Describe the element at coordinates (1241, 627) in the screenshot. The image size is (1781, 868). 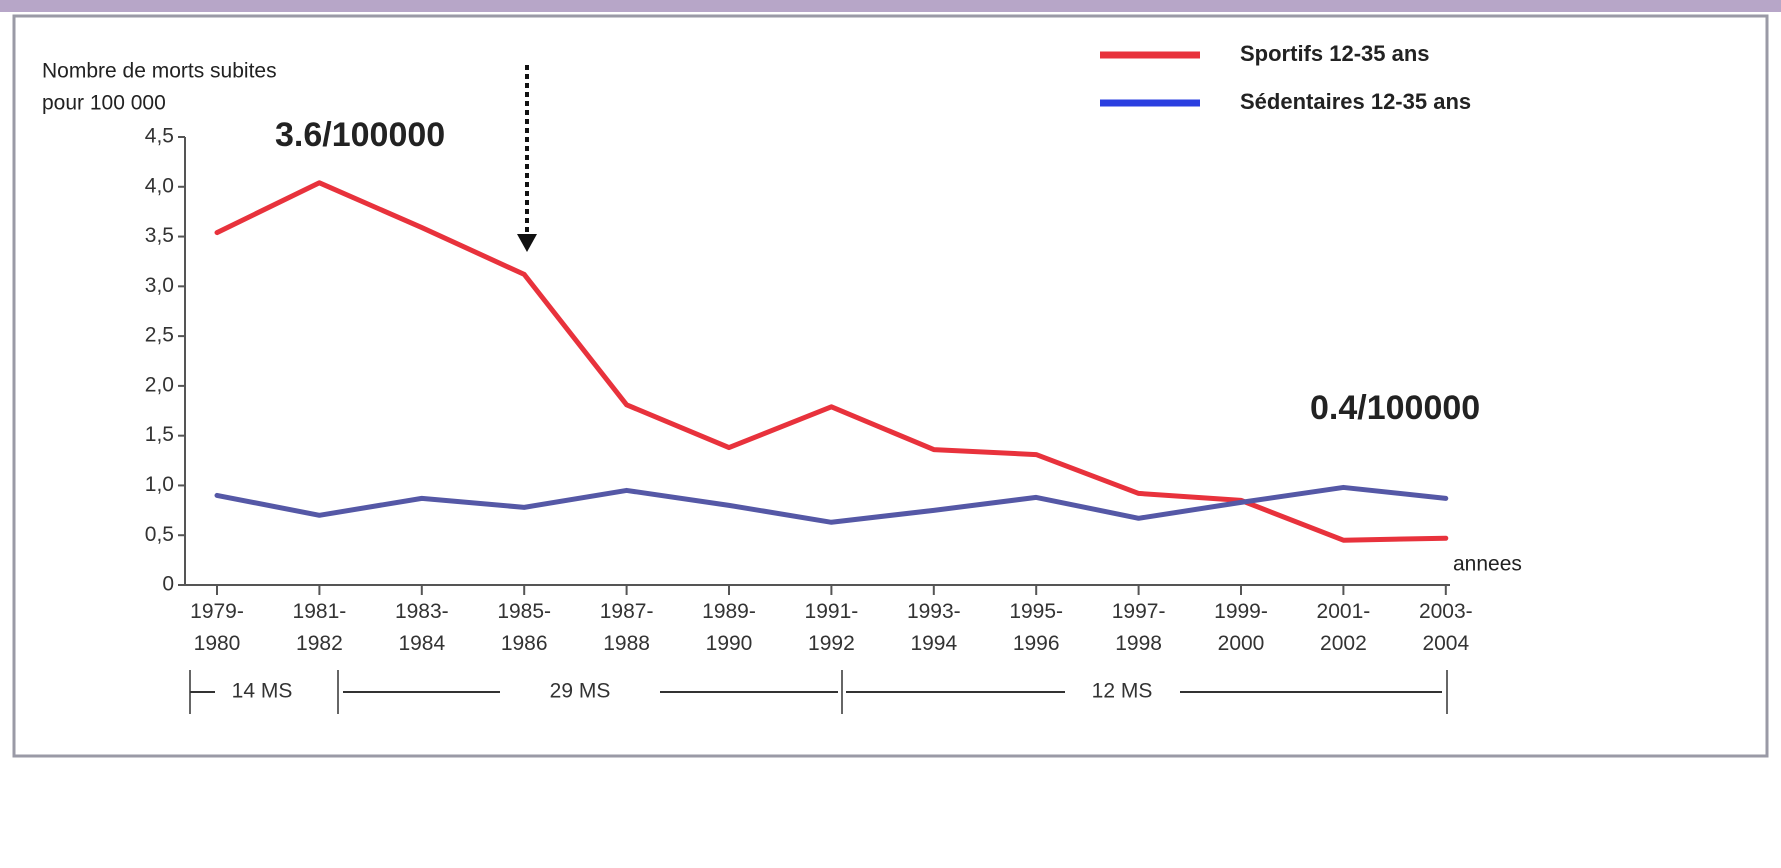
I see `x-tick-label: 1999-2000` at that location.